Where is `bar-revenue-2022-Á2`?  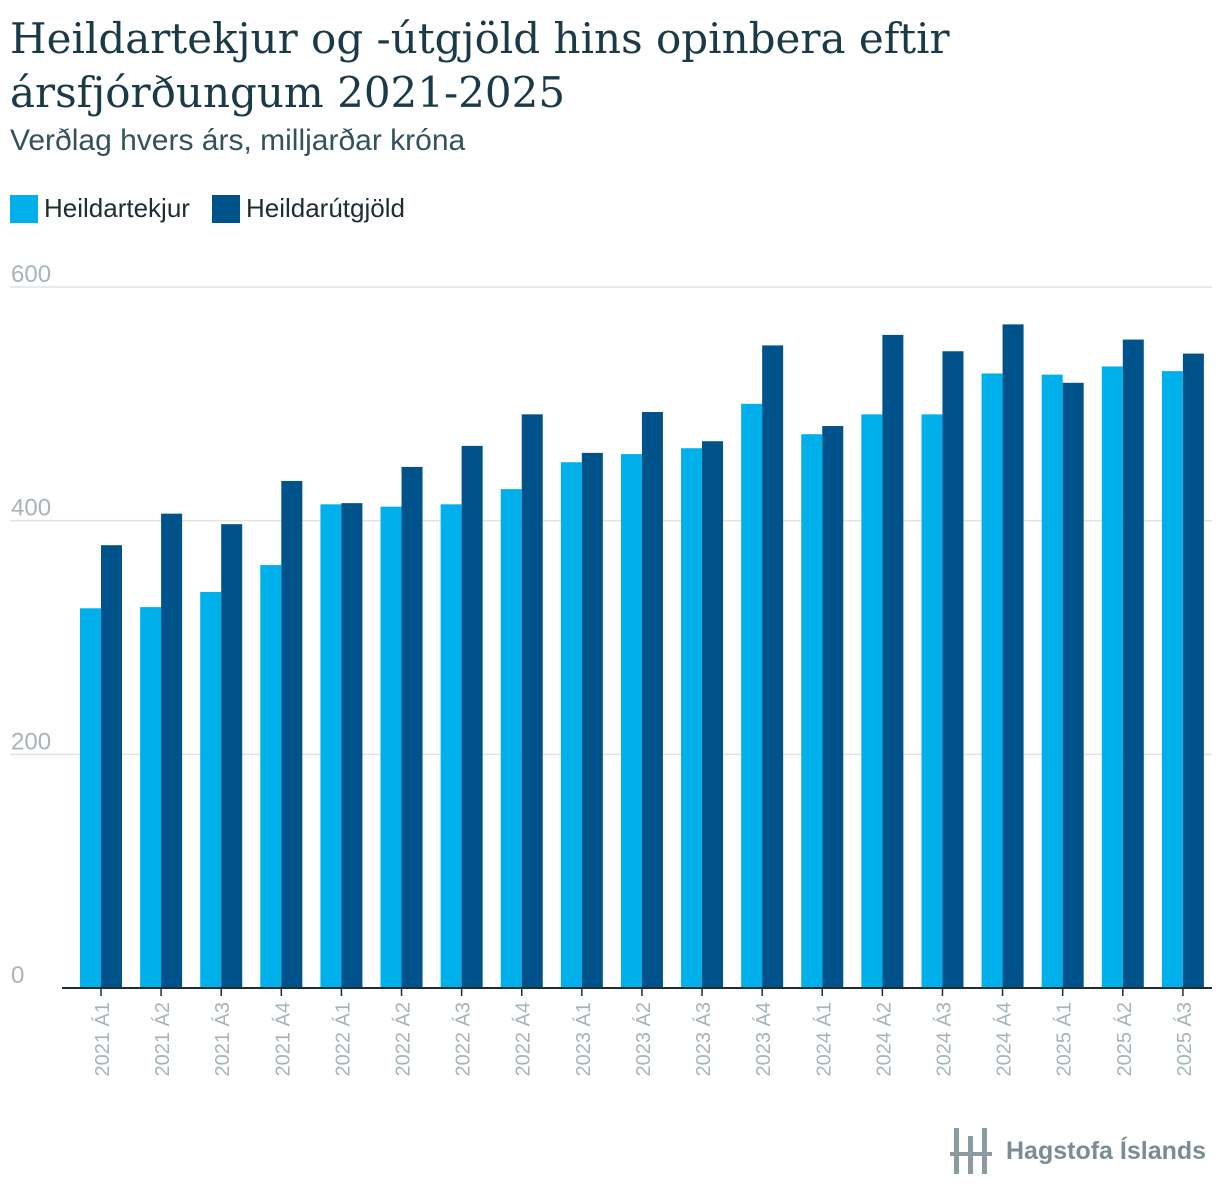 bar-revenue-2022-Á2 is located at coordinates (391, 747).